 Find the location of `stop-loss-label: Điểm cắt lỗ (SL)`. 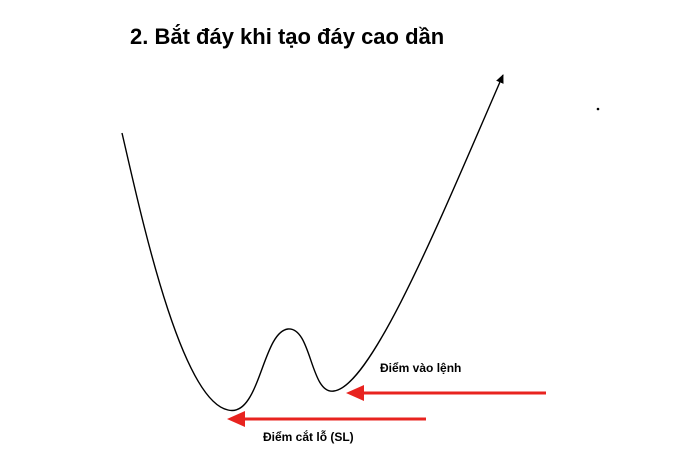

stop-loss-label: Điểm cắt lỗ (SL) is located at coordinates (308, 436).